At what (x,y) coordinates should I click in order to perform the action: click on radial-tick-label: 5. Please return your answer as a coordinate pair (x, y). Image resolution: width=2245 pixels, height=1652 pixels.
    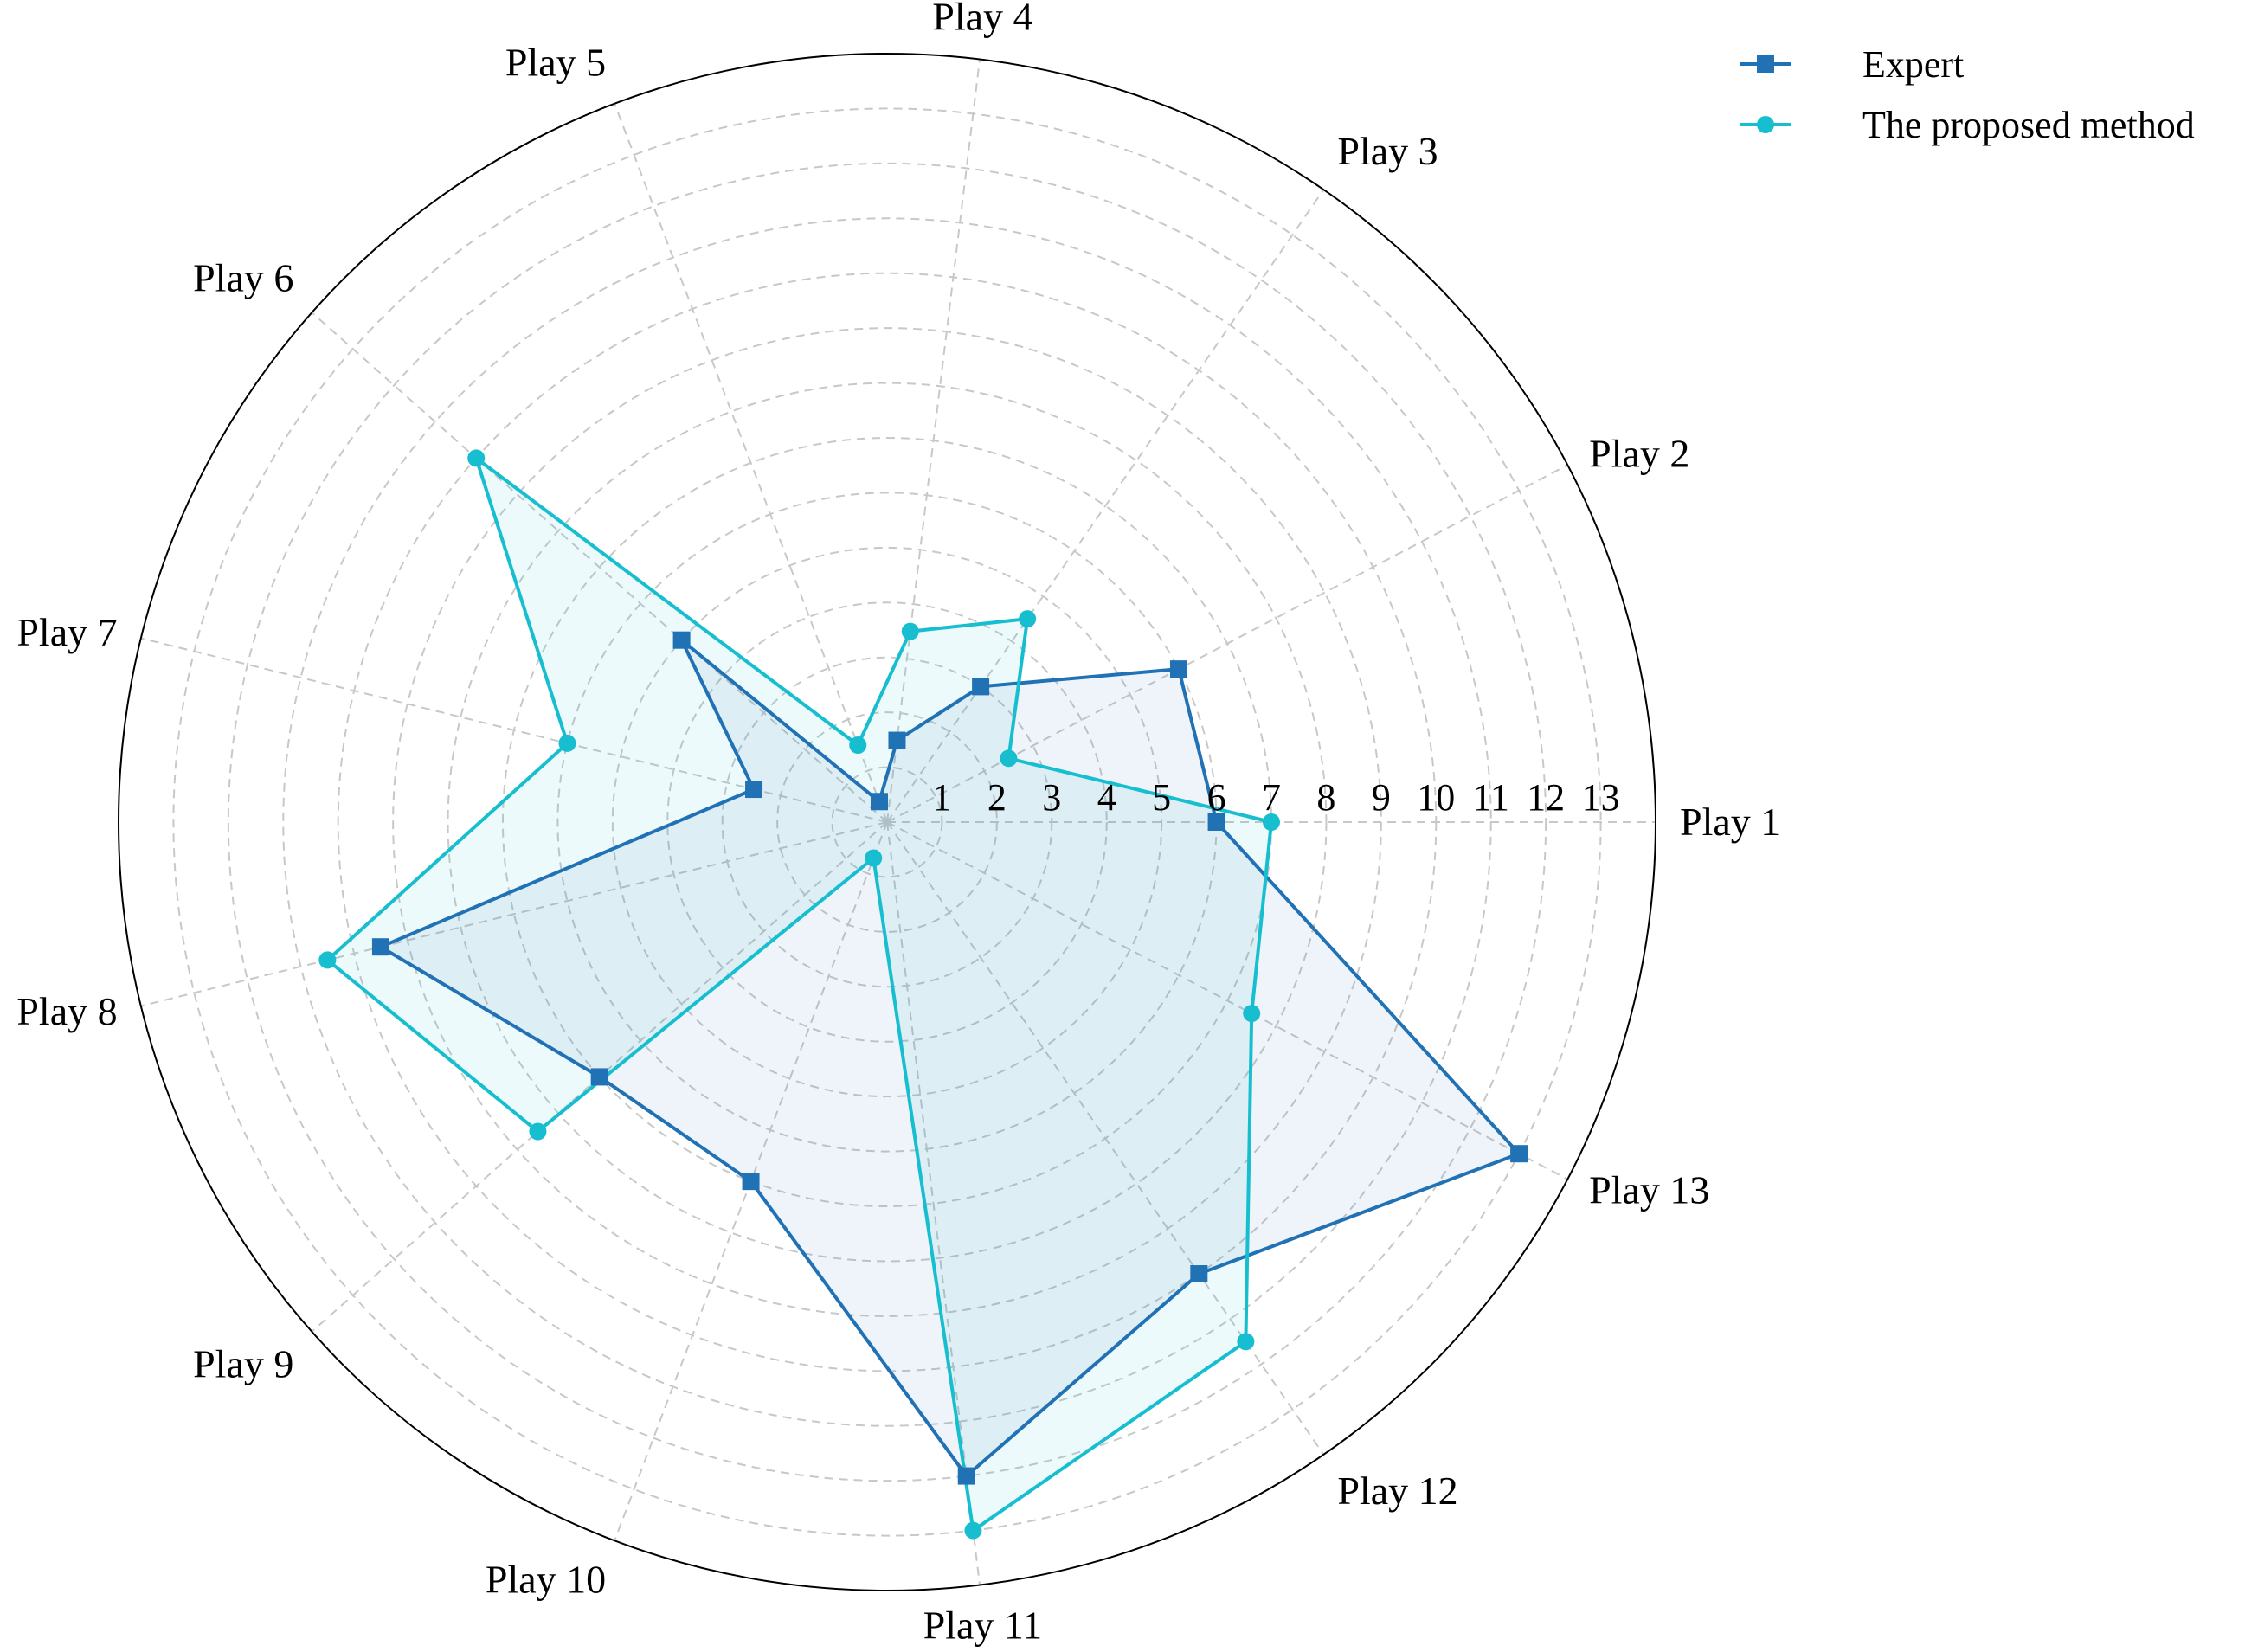
    Looking at the image, I should click on (1161, 797).